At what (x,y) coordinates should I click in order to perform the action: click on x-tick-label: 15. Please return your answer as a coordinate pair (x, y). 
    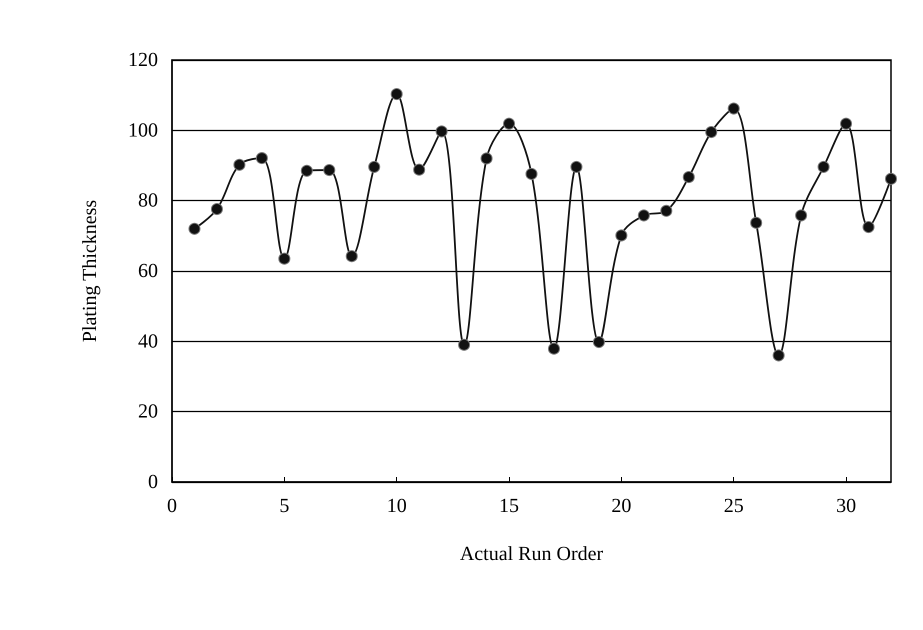
    Looking at the image, I should click on (509, 506).